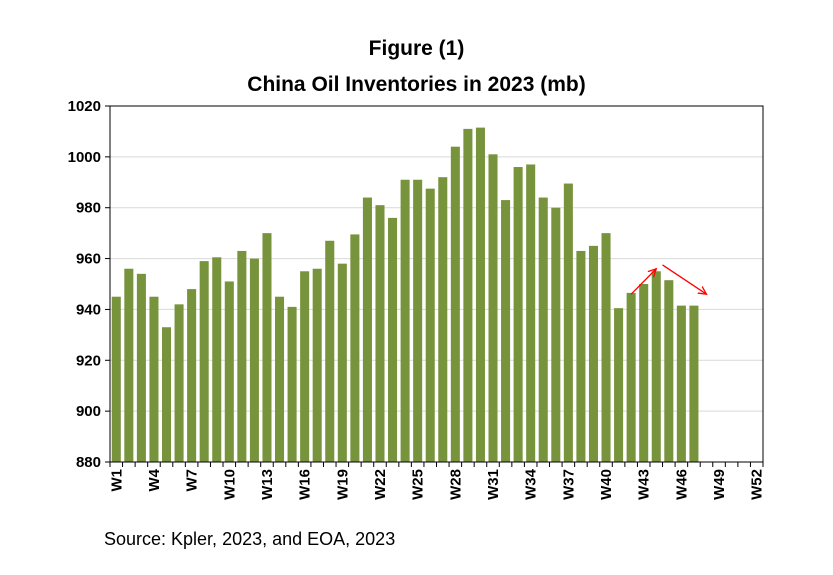 The width and height of the screenshot is (833, 575). Describe the element at coordinates (493, 484) in the screenshot. I see `x-tick-label: W31` at that location.